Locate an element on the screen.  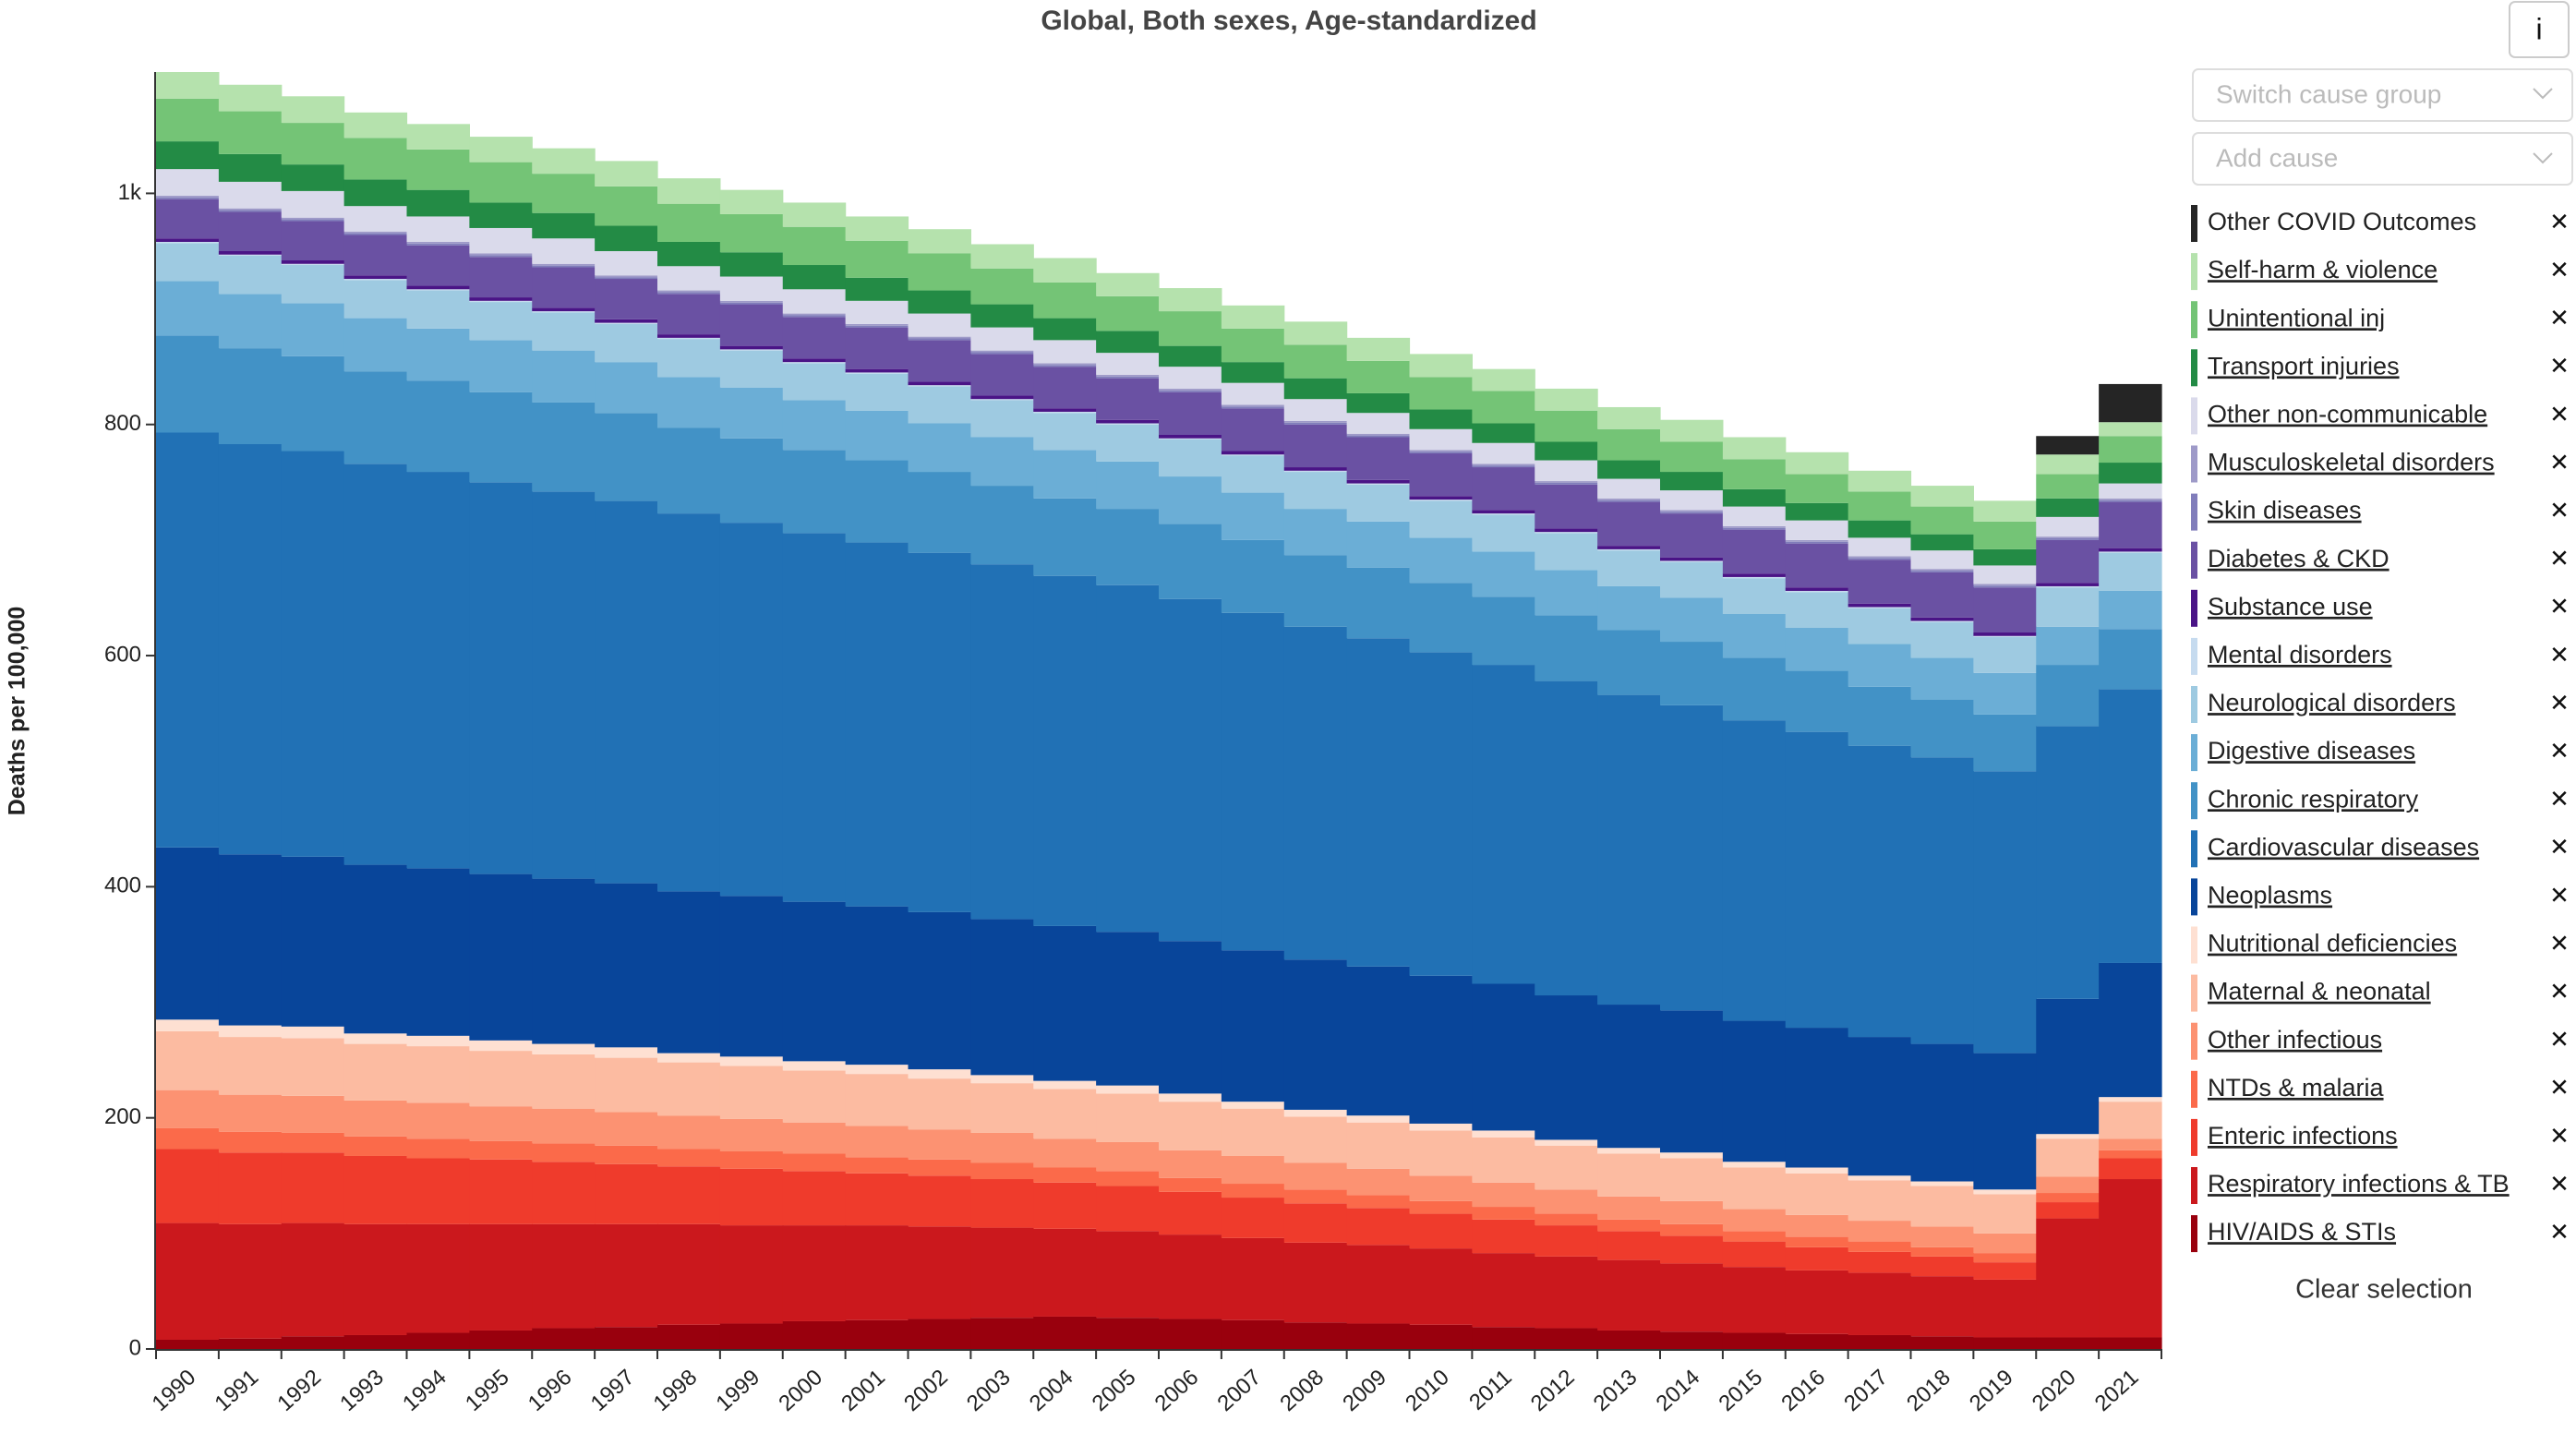
legend-label: Neurological disorders is located at coordinates (2332, 703).